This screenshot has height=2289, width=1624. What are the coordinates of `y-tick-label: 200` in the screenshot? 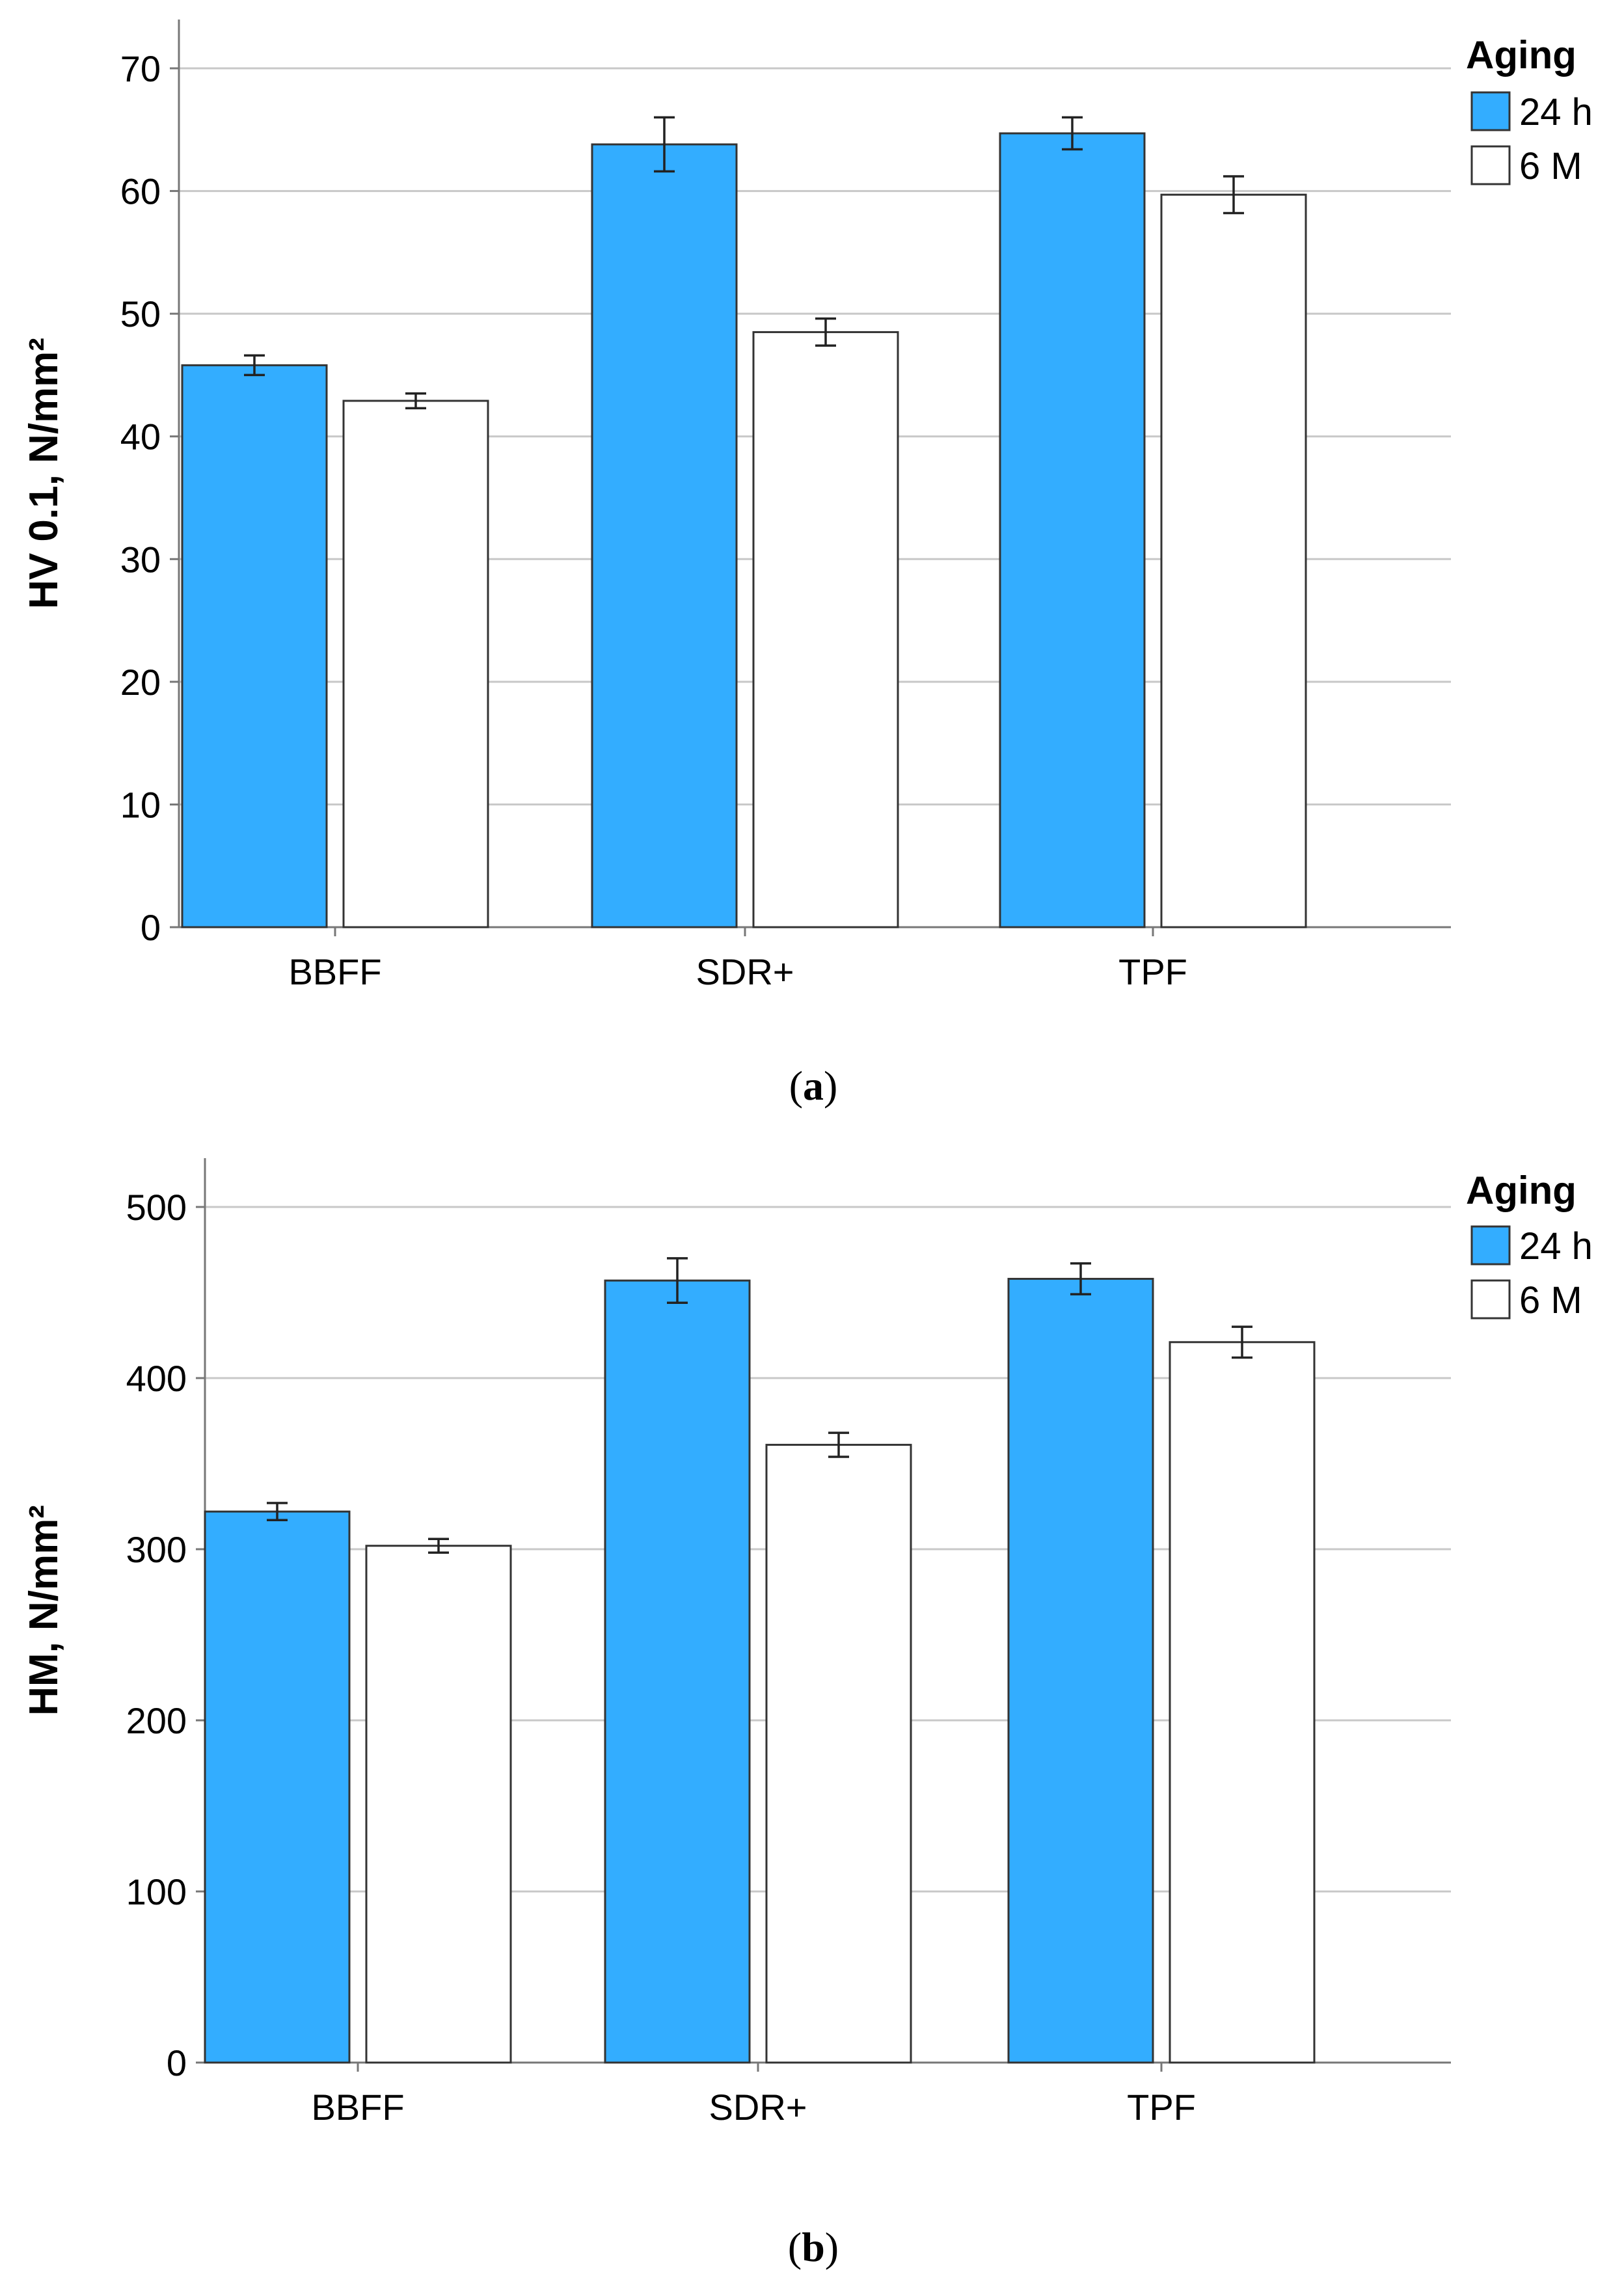 It's located at (156, 1720).